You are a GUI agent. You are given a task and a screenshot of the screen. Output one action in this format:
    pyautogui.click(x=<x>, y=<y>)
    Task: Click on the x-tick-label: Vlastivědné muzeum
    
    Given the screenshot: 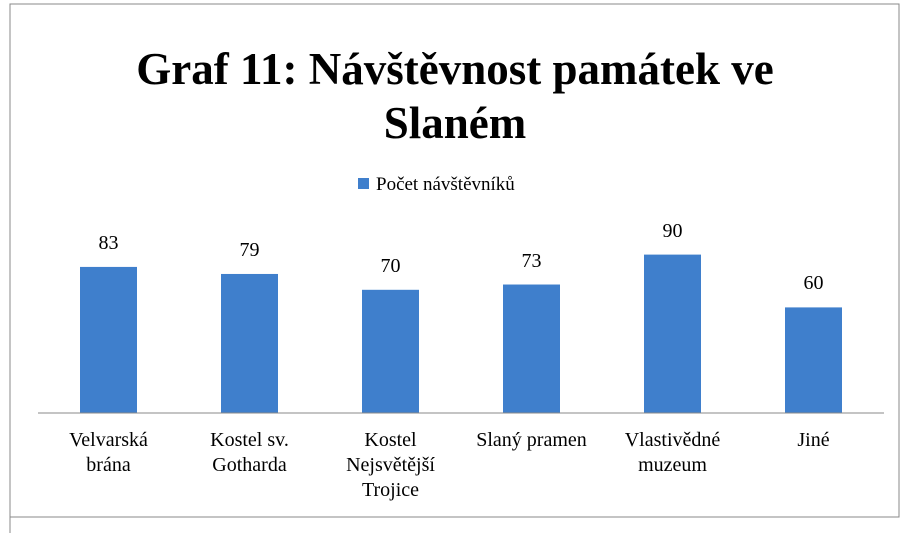 What is the action you would take?
    pyautogui.click(x=672, y=452)
    